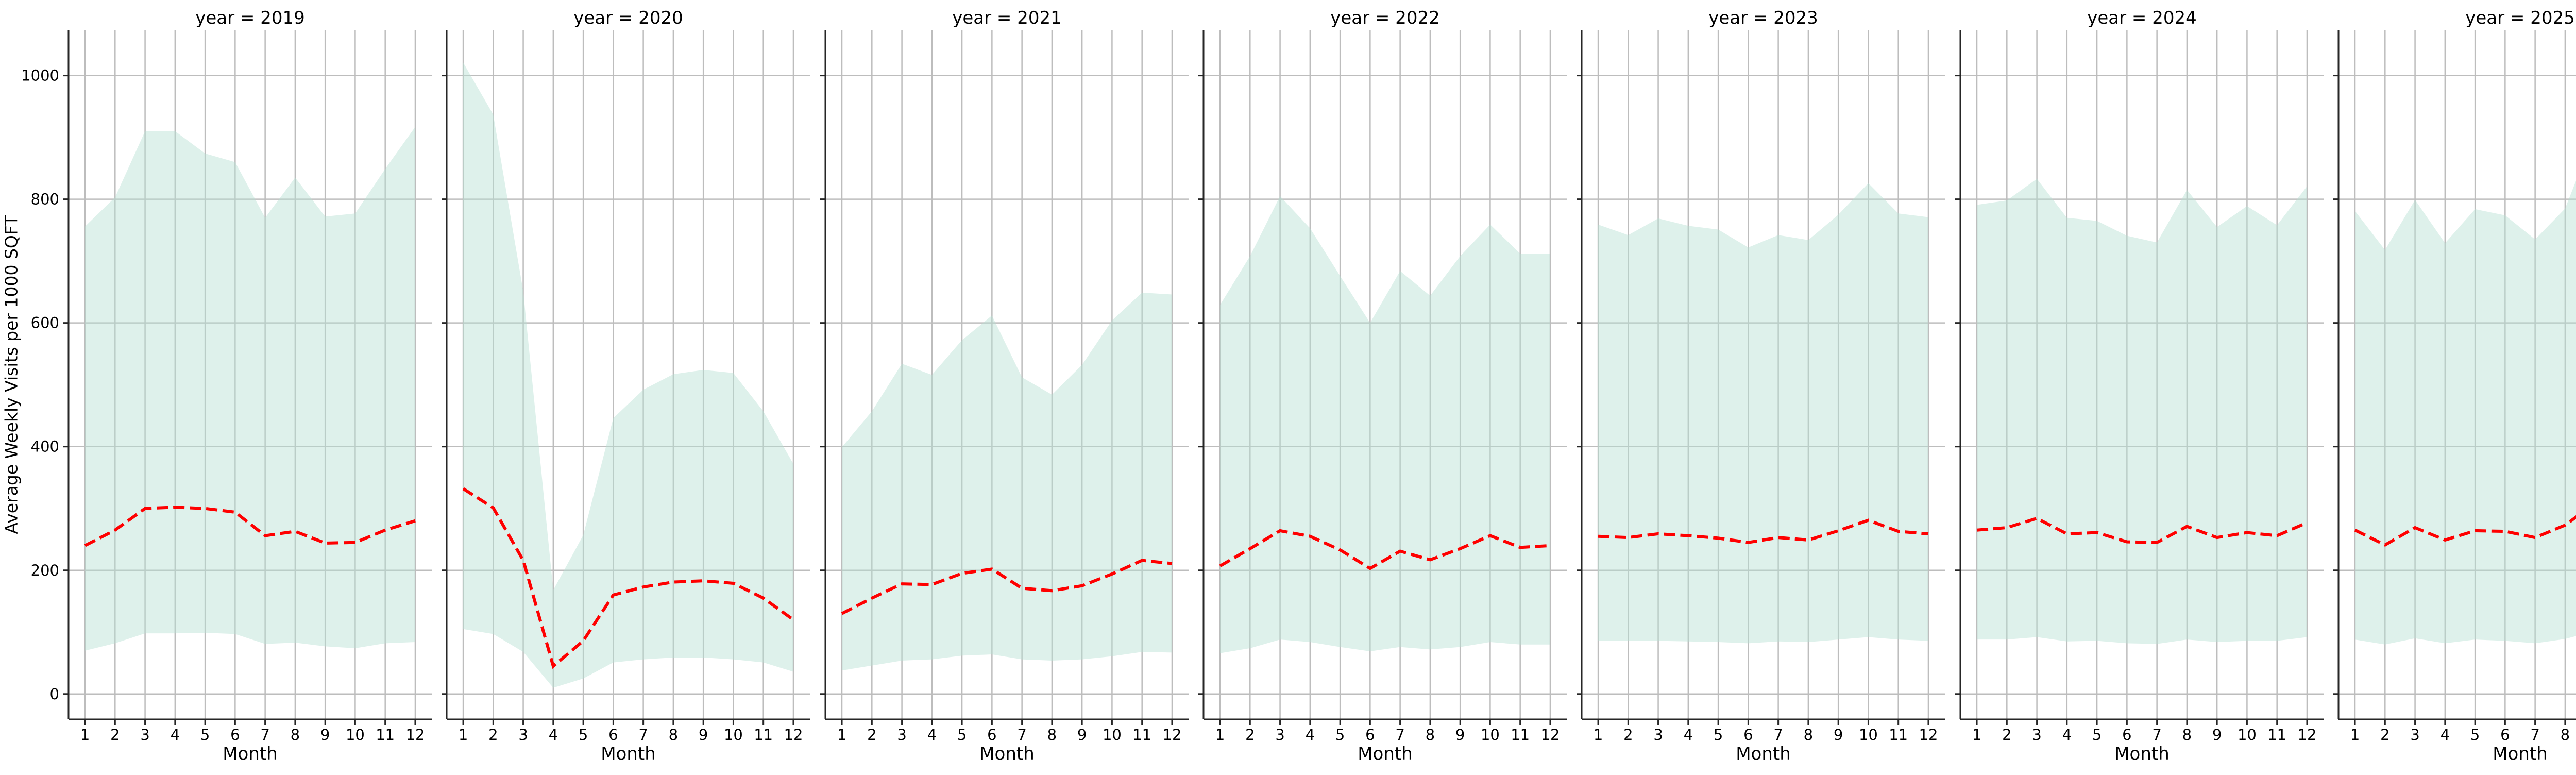 Image resolution: width=2576 pixels, height=775 pixels. What do you see at coordinates (1006, 18) in the screenshot?
I see `facet-title: year = 2021` at bounding box center [1006, 18].